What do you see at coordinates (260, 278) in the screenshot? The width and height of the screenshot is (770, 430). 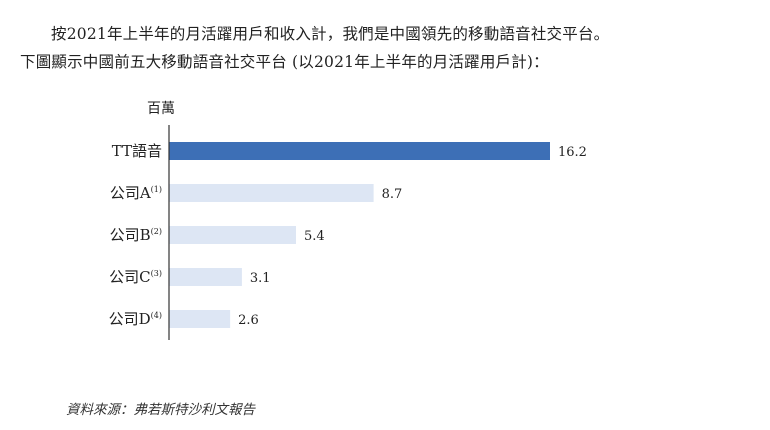 I see `value-label-3: 3.1` at bounding box center [260, 278].